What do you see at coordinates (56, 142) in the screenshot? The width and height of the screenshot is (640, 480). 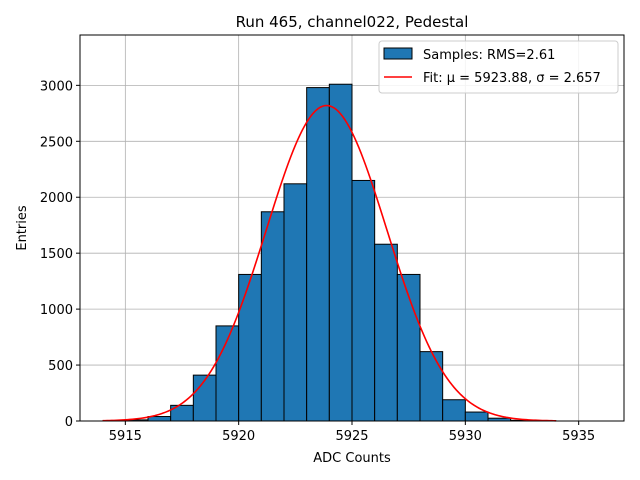 I see `y-tick-label: 2500` at bounding box center [56, 142].